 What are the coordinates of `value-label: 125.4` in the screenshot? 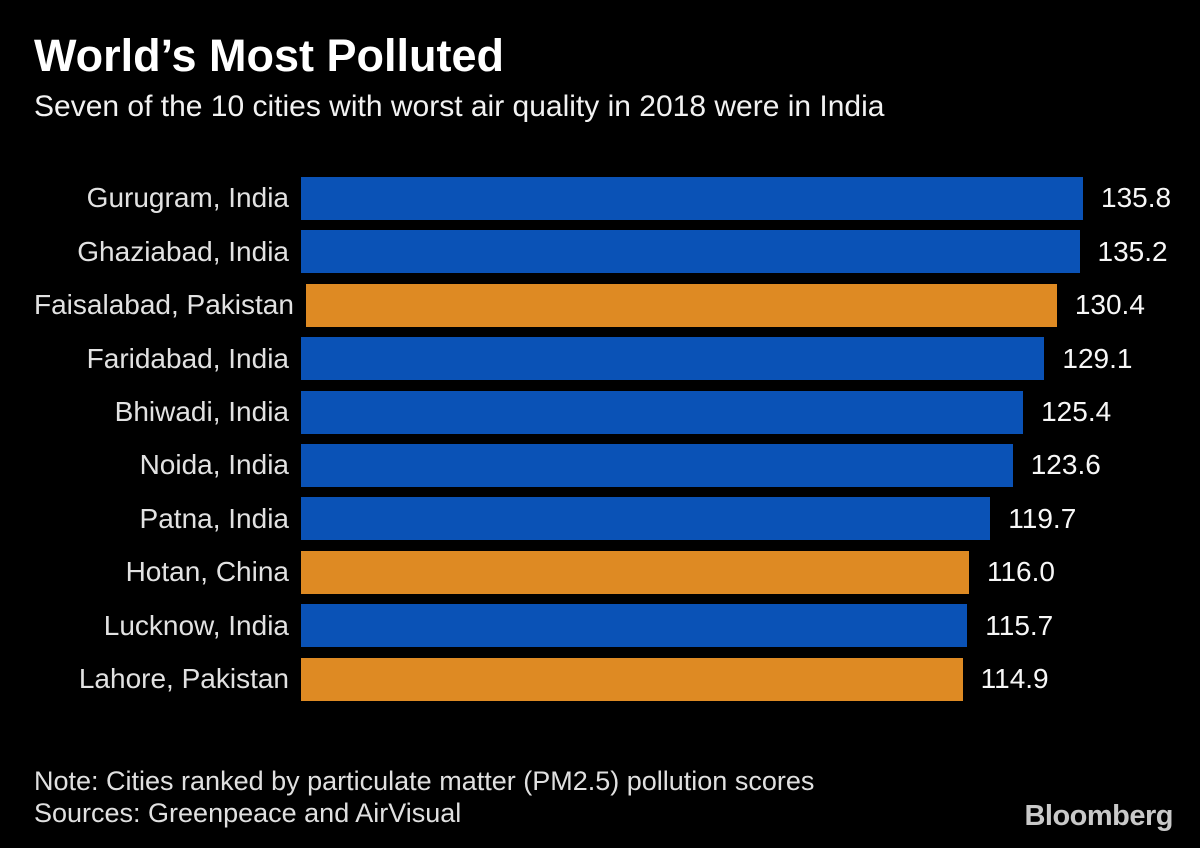 It's located at (1076, 412).